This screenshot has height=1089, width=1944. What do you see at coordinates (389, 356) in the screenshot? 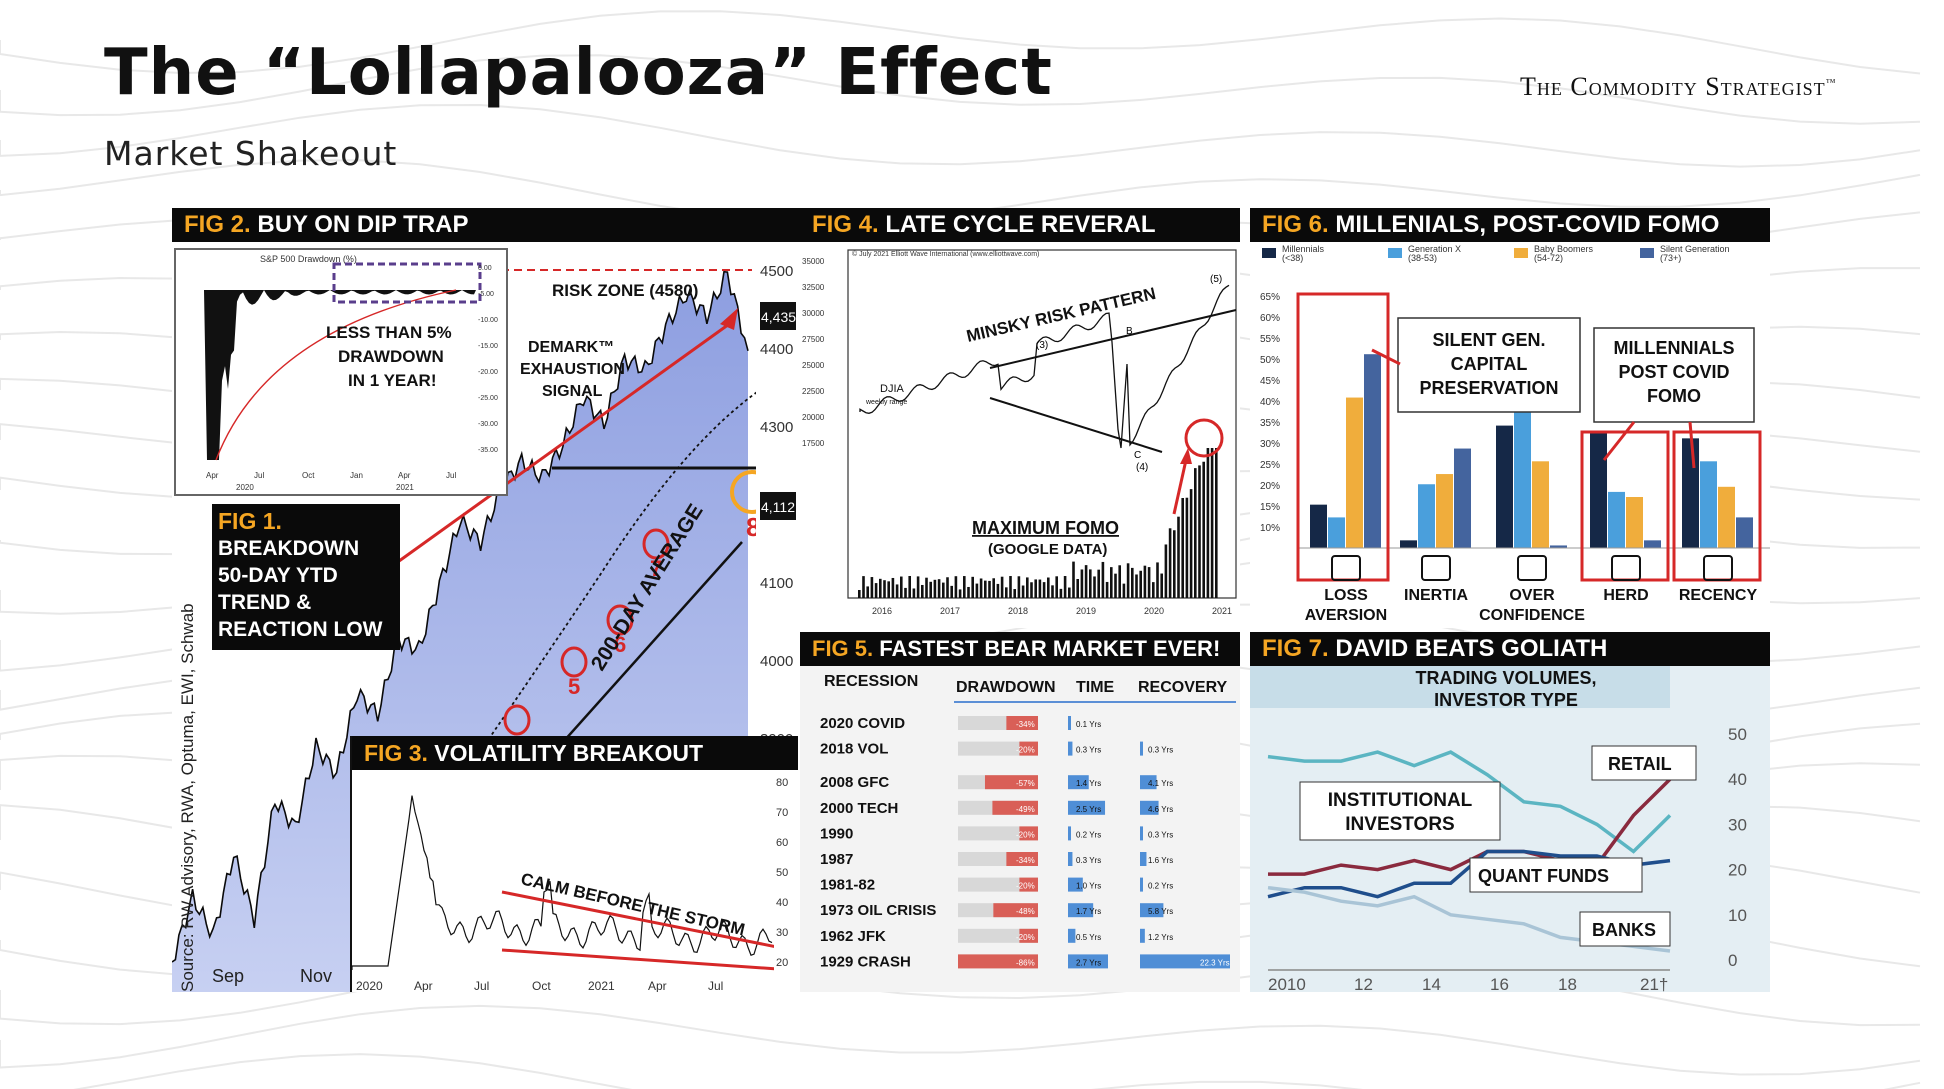
I see `inset-note: LESS THAN 5% DRAWDOWN IN 1 YEAR!` at bounding box center [389, 356].